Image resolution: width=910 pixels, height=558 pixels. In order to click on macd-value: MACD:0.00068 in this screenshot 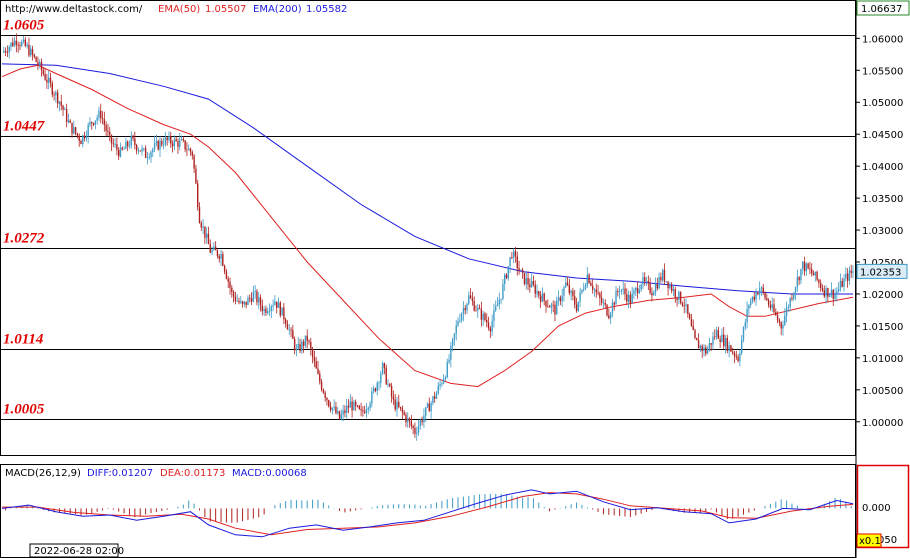, I will do `click(269, 473)`.